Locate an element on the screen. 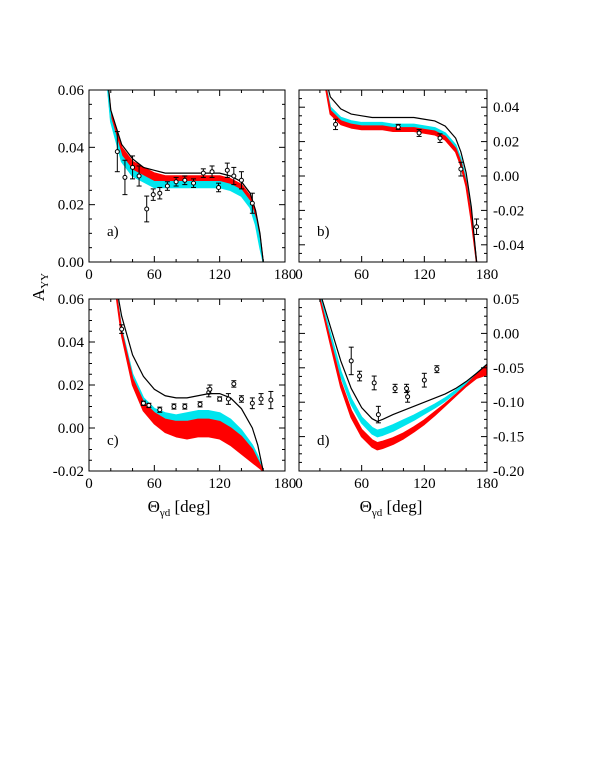  panel-2-y-tick-label: 0.04 is located at coordinates (506, 108).